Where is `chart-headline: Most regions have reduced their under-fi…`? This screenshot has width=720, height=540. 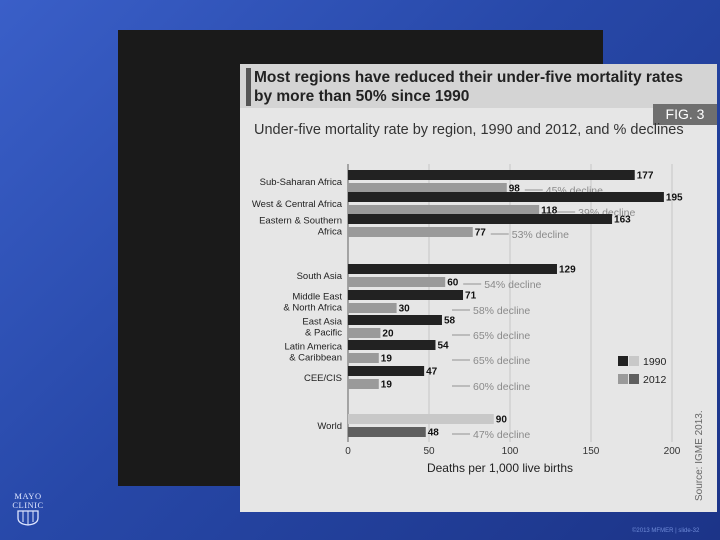
chart-headline: Most regions have reduced their under-fi… is located at coordinates (478, 86).